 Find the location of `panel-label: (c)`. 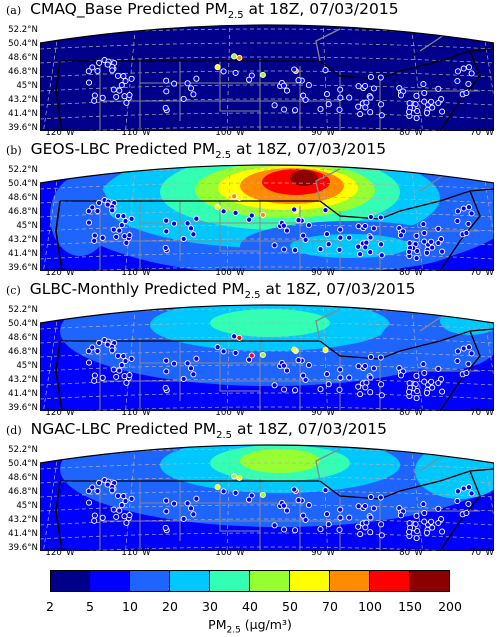

panel-label: (c) is located at coordinates (13, 290).